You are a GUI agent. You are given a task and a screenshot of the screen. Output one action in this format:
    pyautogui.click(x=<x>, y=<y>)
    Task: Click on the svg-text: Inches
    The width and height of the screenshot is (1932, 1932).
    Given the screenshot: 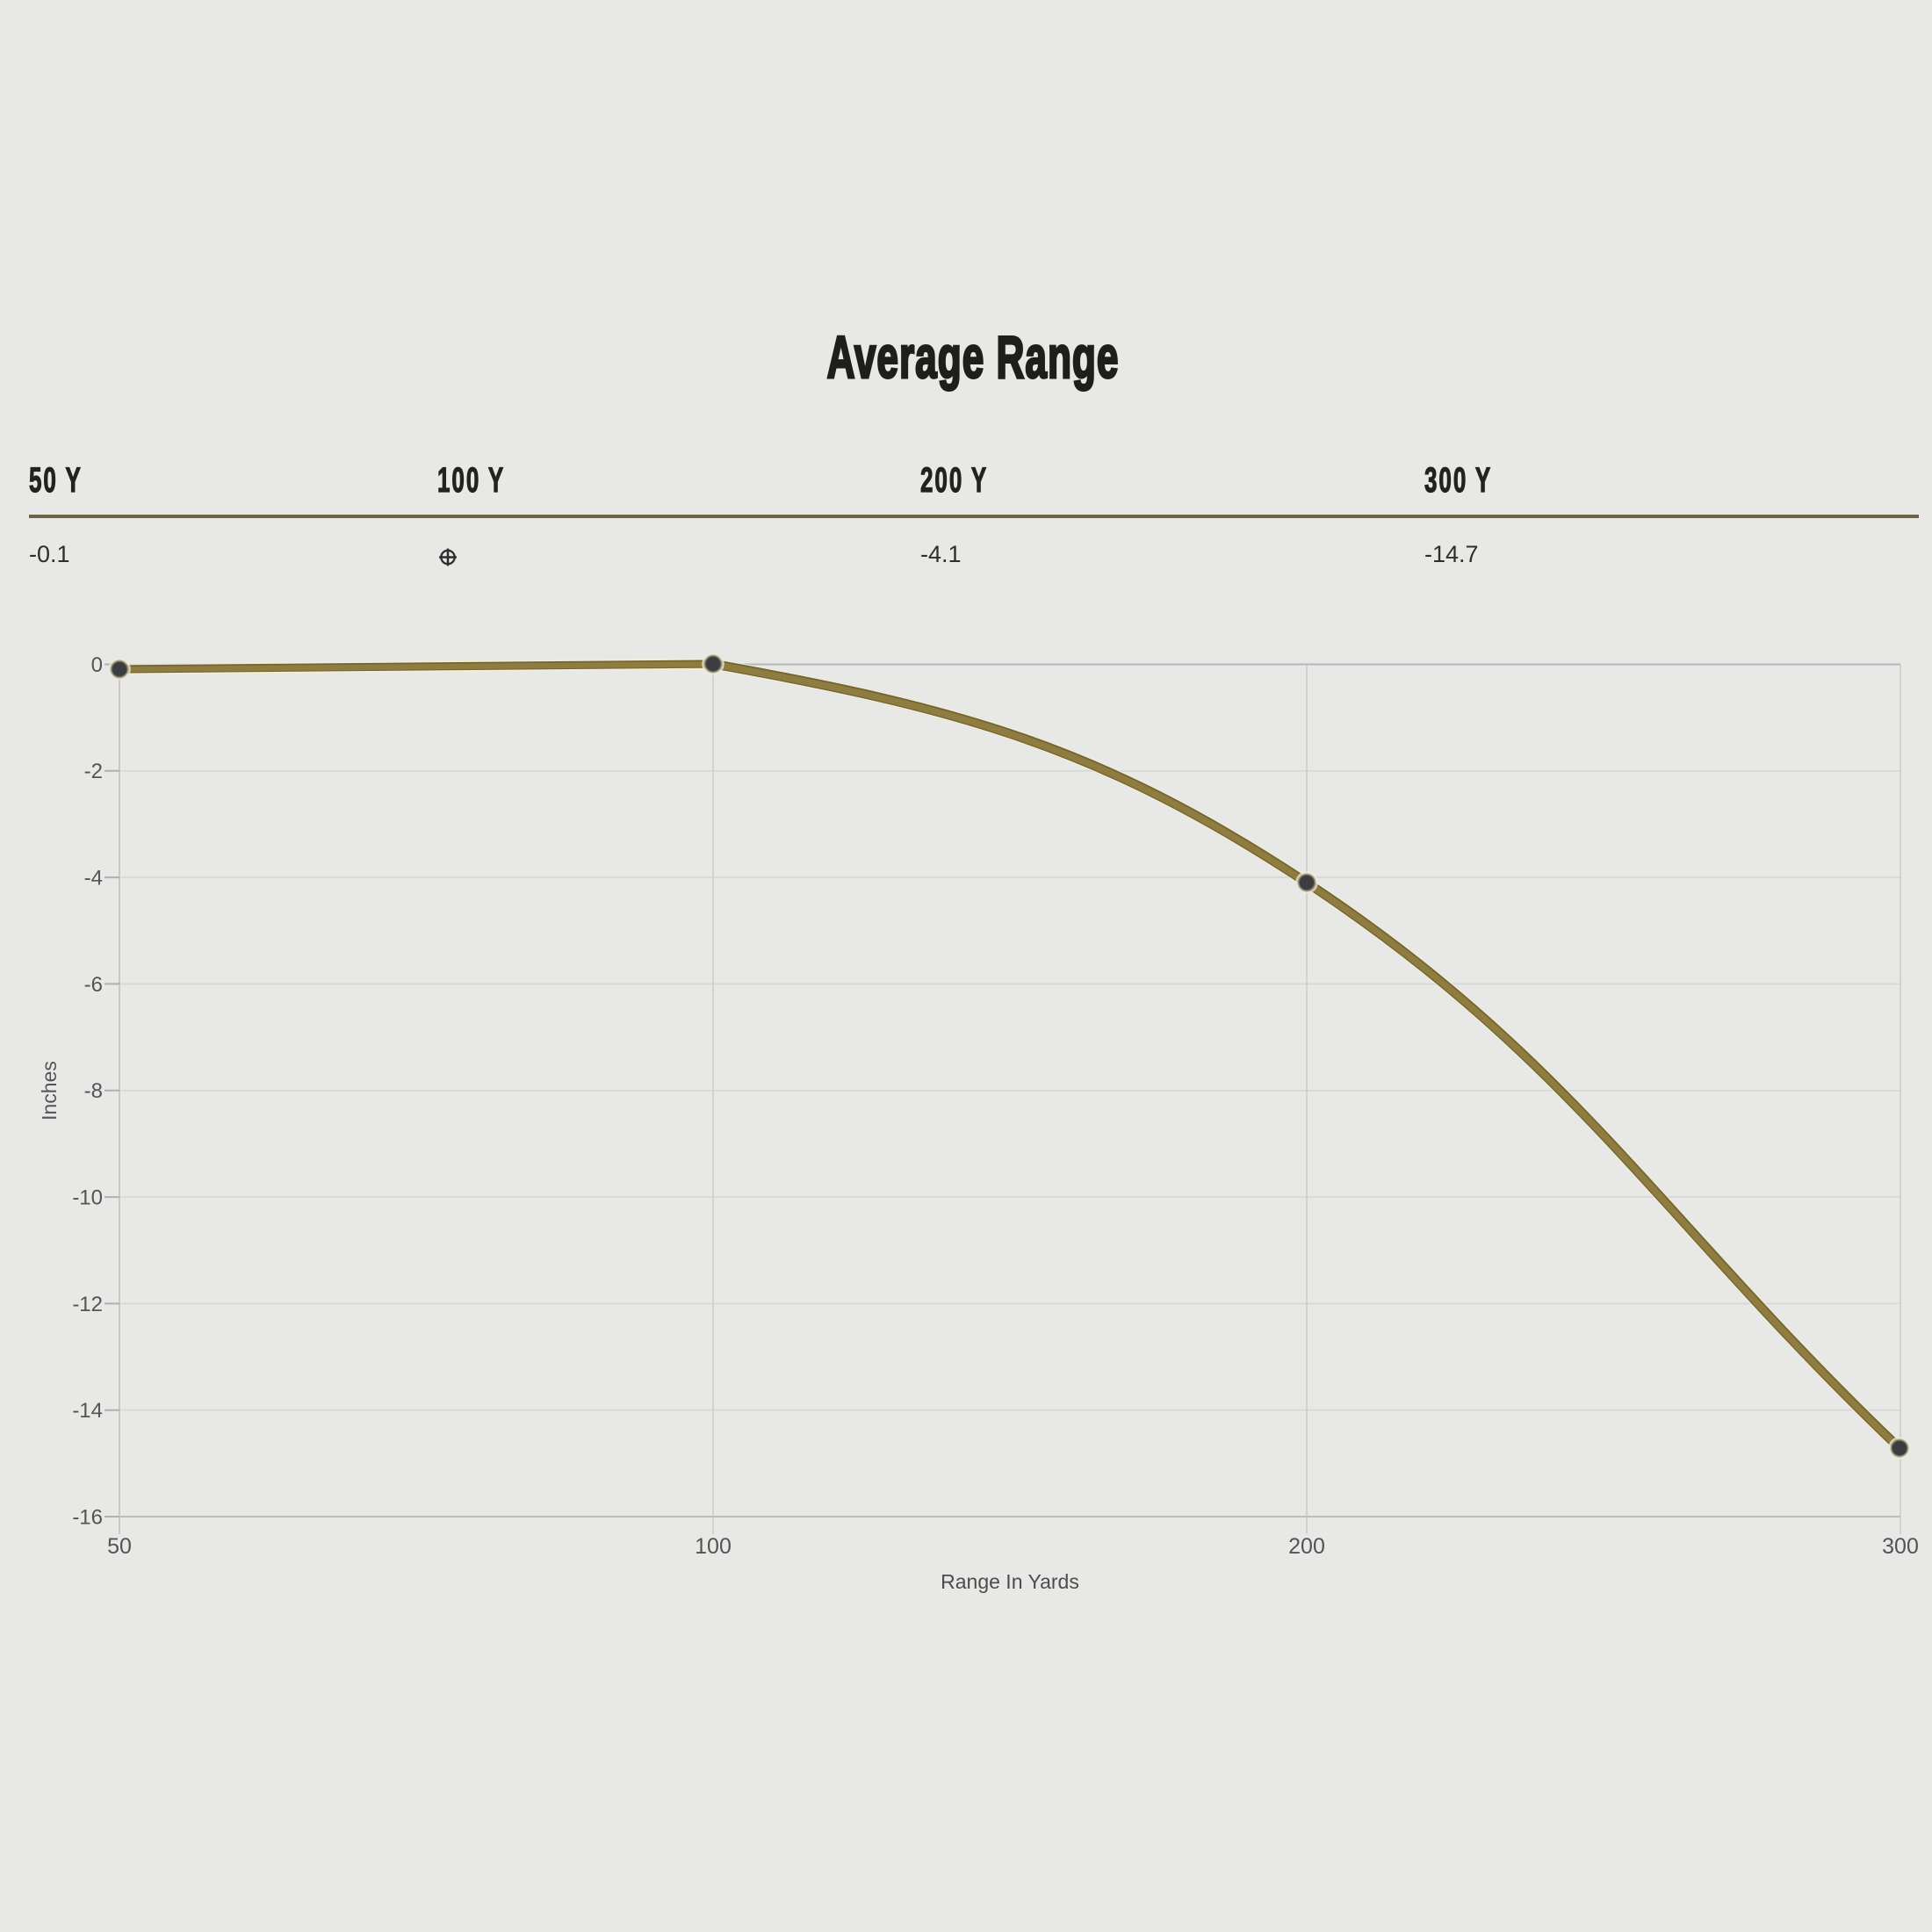 What is the action you would take?
    pyautogui.click(x=50, y=1091)
    